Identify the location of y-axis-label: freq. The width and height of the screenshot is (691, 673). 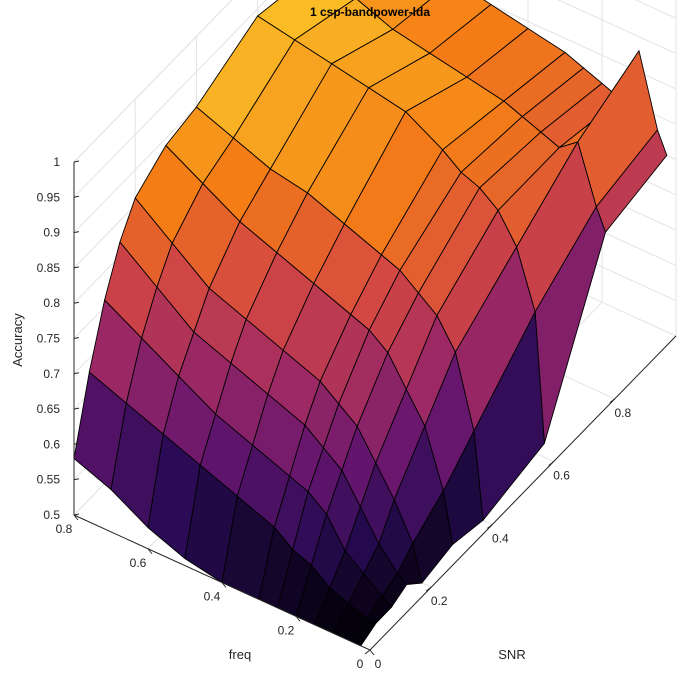
(240, 654).